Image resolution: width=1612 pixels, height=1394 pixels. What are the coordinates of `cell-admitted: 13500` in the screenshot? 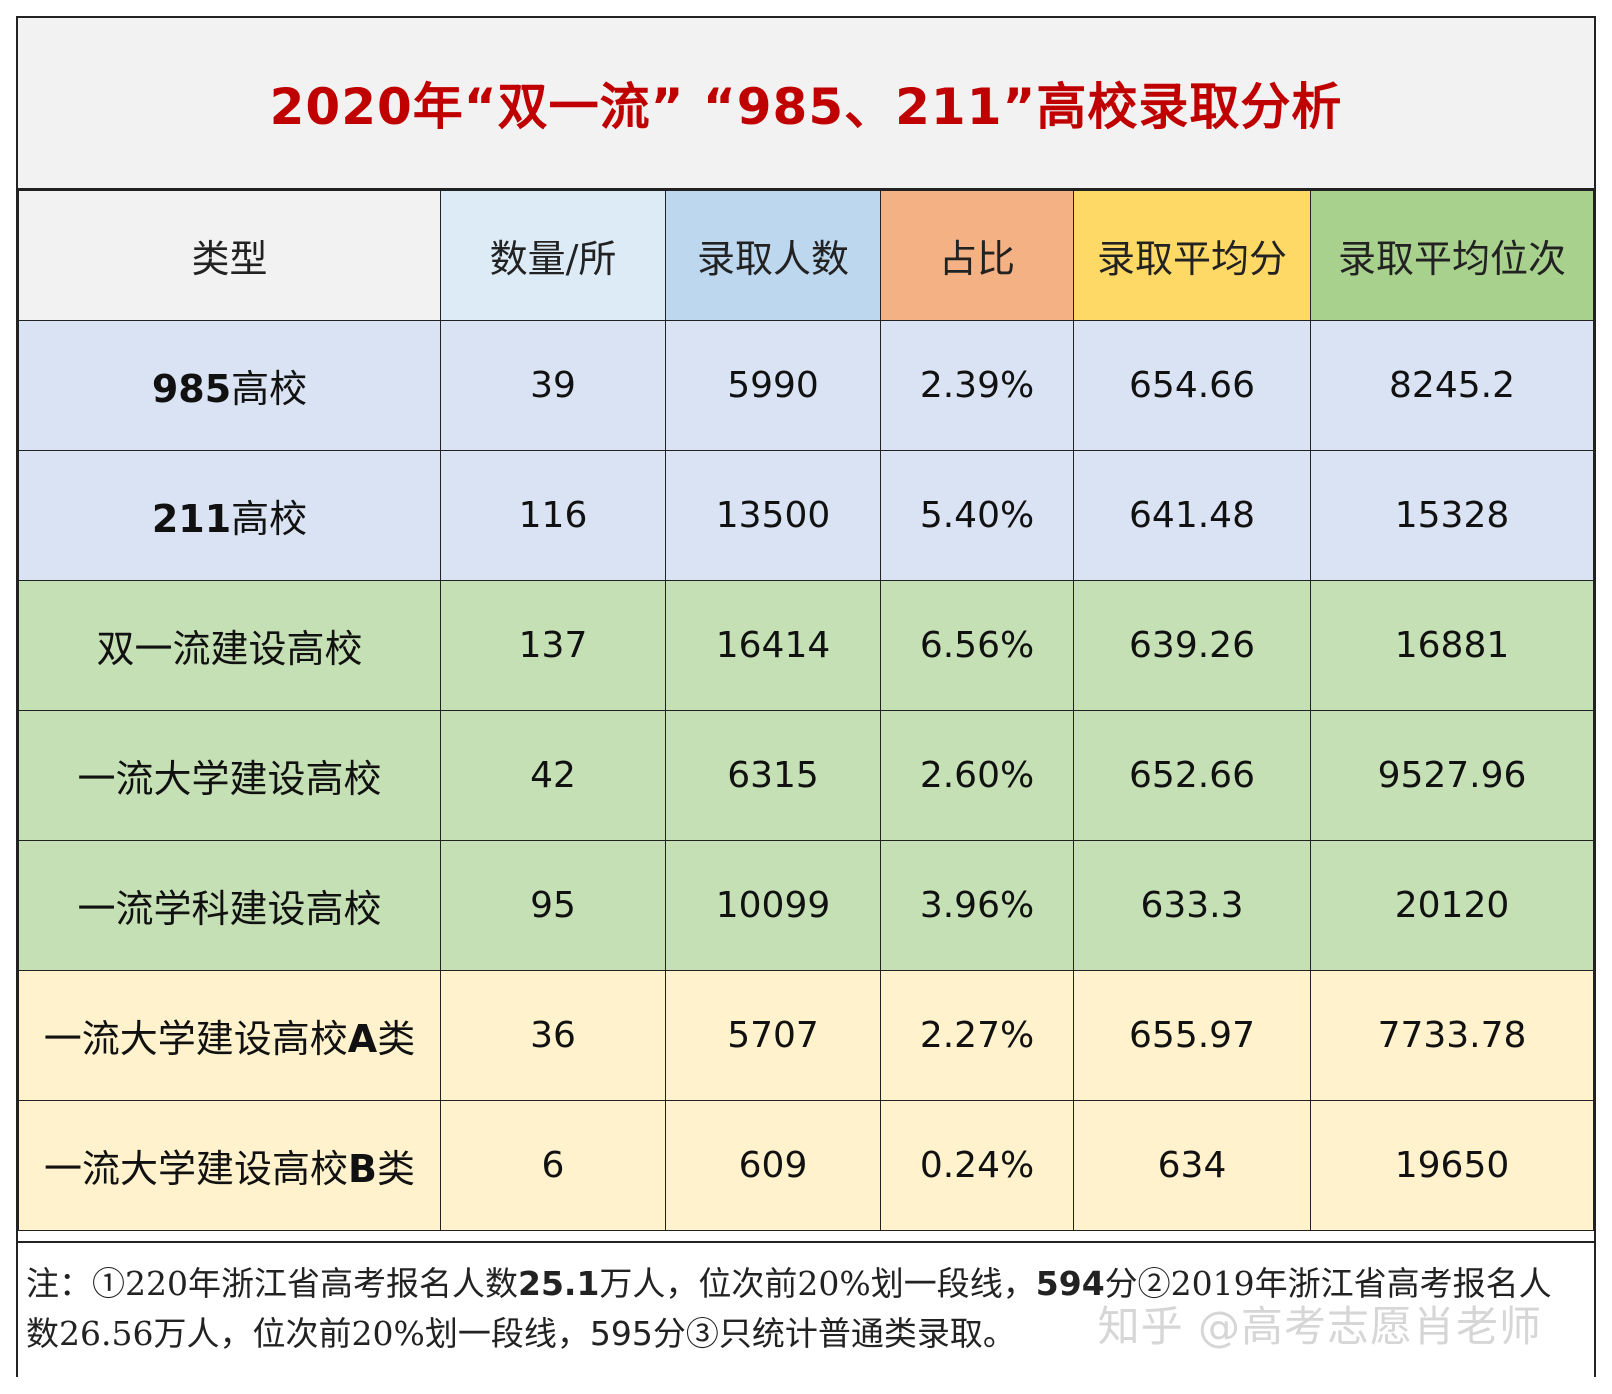 It's located at (773, 515).